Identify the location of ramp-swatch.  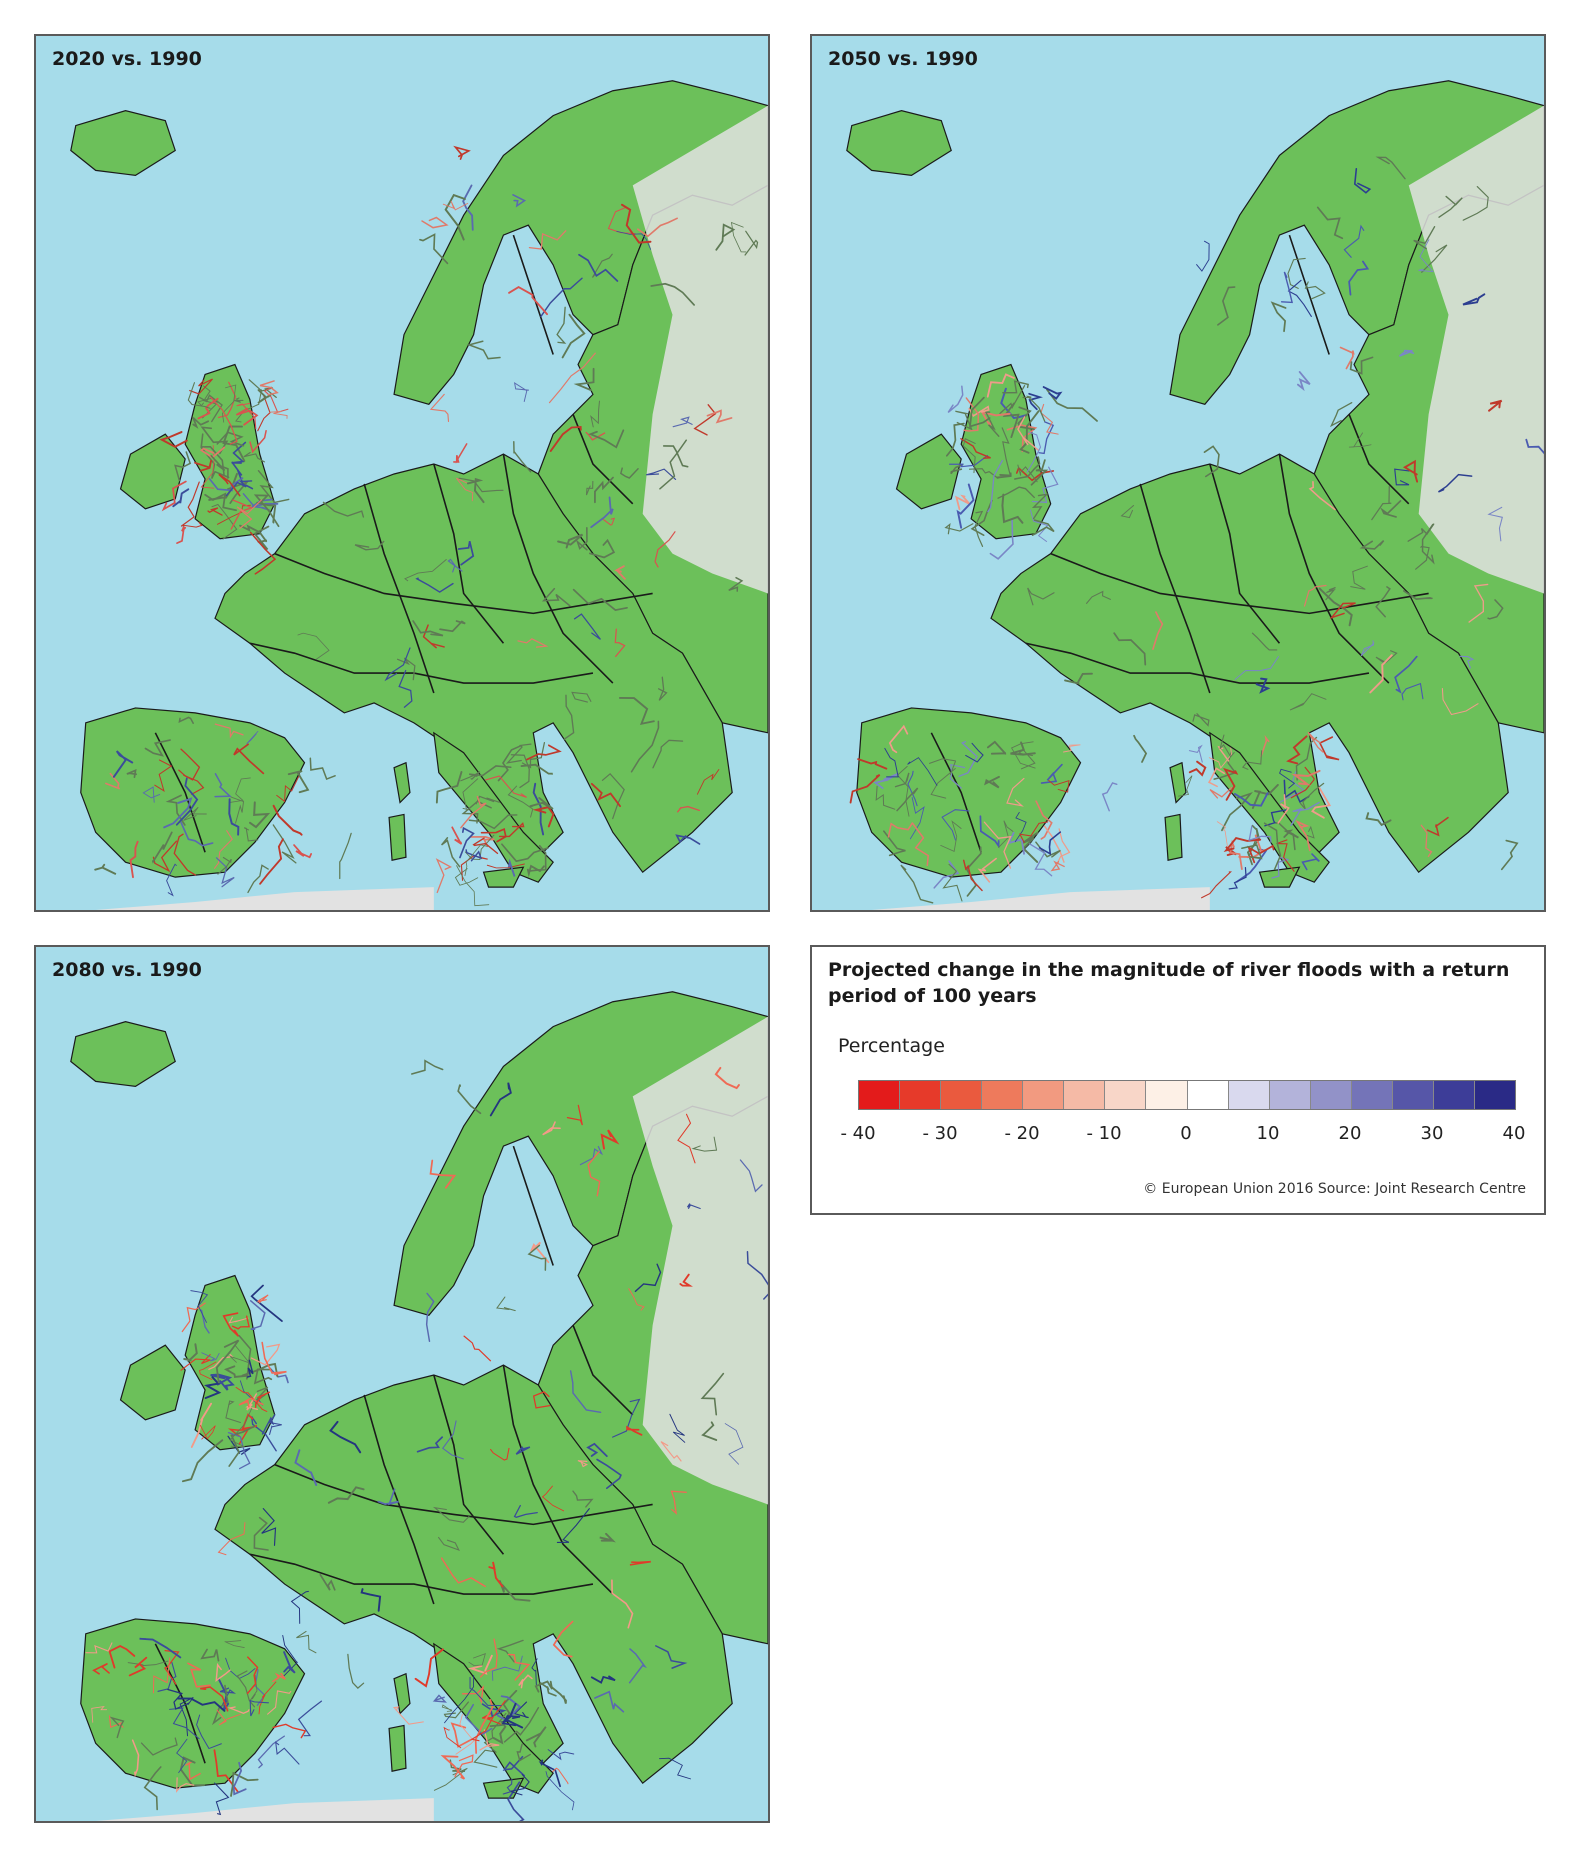
(1249, 1095).